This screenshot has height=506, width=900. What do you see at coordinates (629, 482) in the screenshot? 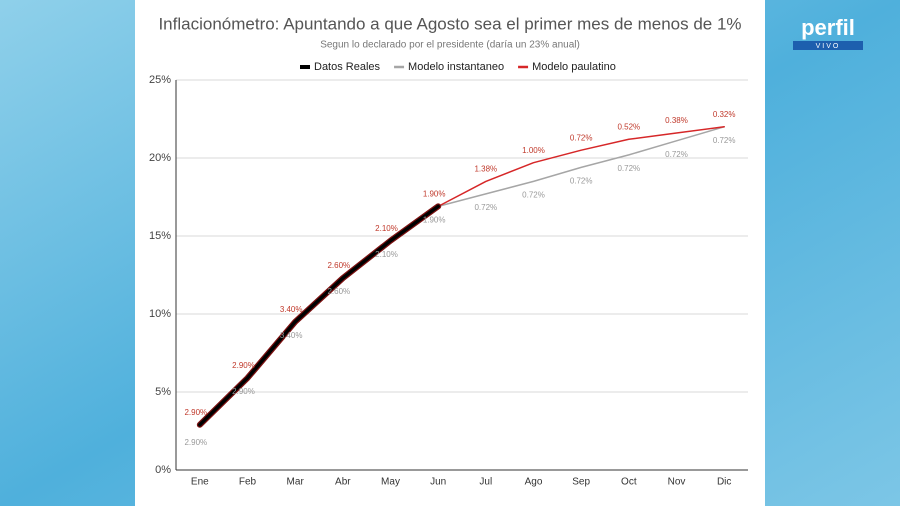
I see `x-tick-label: Oct` at bounding box center [629, 482].